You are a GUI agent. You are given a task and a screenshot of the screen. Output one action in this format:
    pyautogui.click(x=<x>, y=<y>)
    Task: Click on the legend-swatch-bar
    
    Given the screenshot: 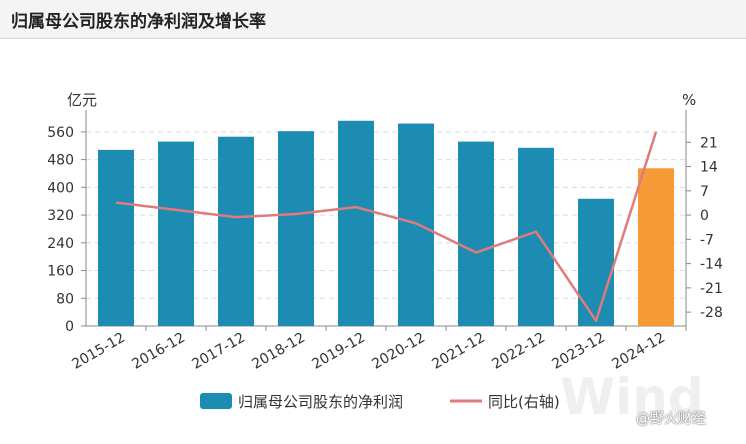 What is the action you would take?
    pyautogui.click(x=216, y=401)
    